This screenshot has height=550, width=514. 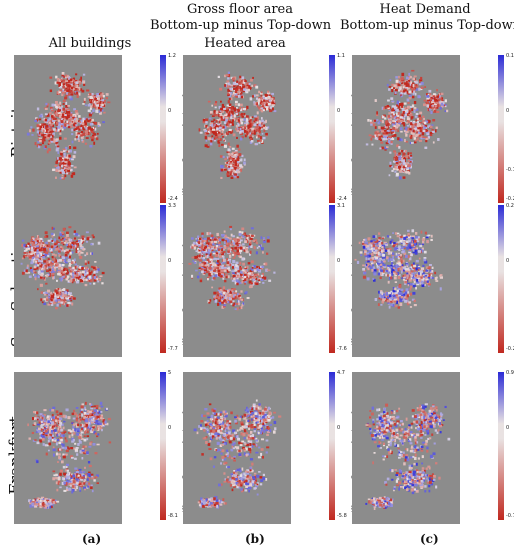 What do you see at coordinates (510, 515) in the screenshot?
I see `colorbar-tick: -0.7` at bounding box center [510, 515].